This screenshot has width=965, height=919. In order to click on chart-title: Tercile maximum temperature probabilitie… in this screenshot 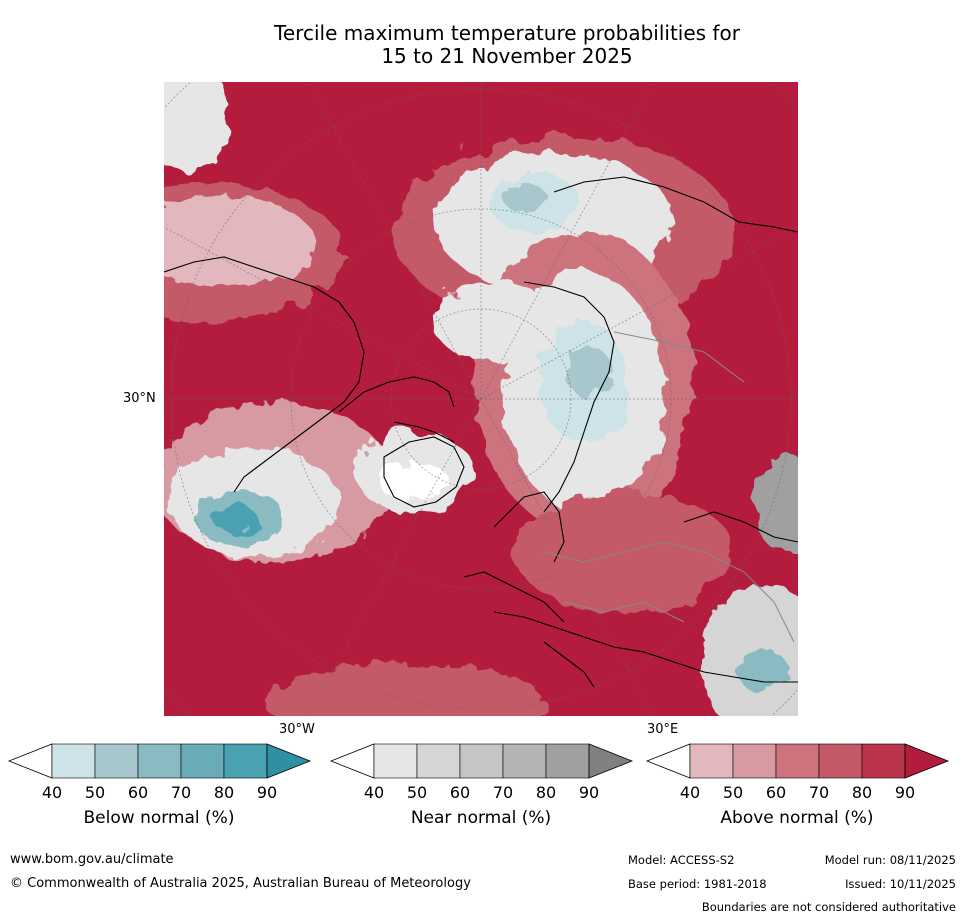, I will do `click(507, 45)`.